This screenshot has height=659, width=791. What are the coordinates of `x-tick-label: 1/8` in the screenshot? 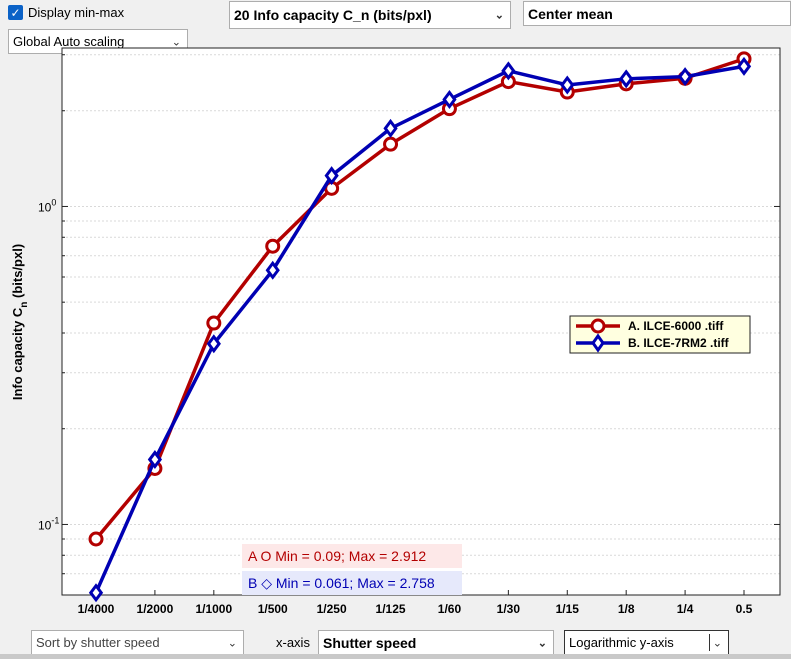 It's located at (626, 609).